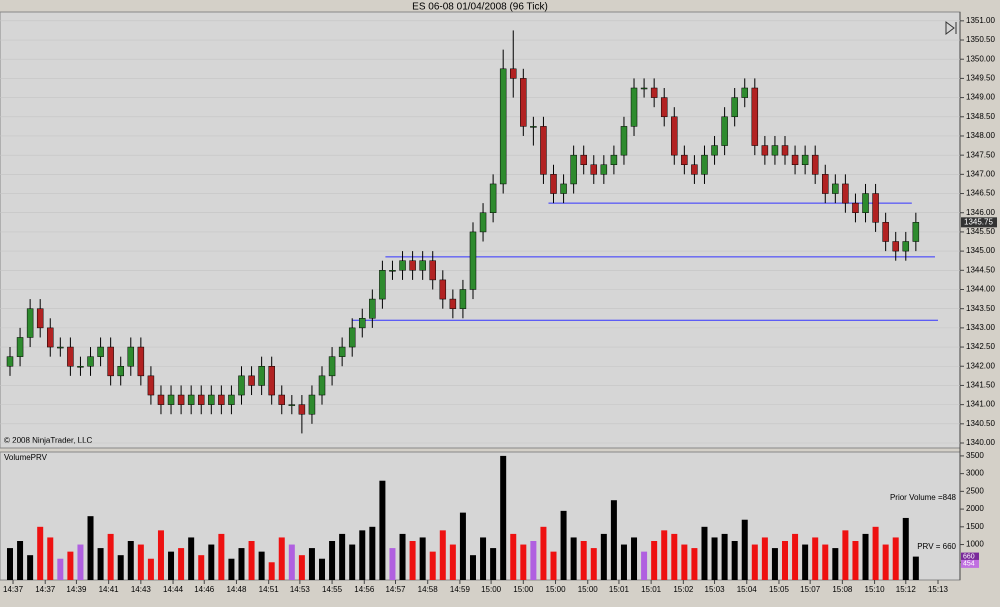 This screenshot has width=1000, height=607. What do you see at coordinates (300, 589) in the screenshot?
I see `x-tick-label: 14:53` at bounding box center [300, 589].